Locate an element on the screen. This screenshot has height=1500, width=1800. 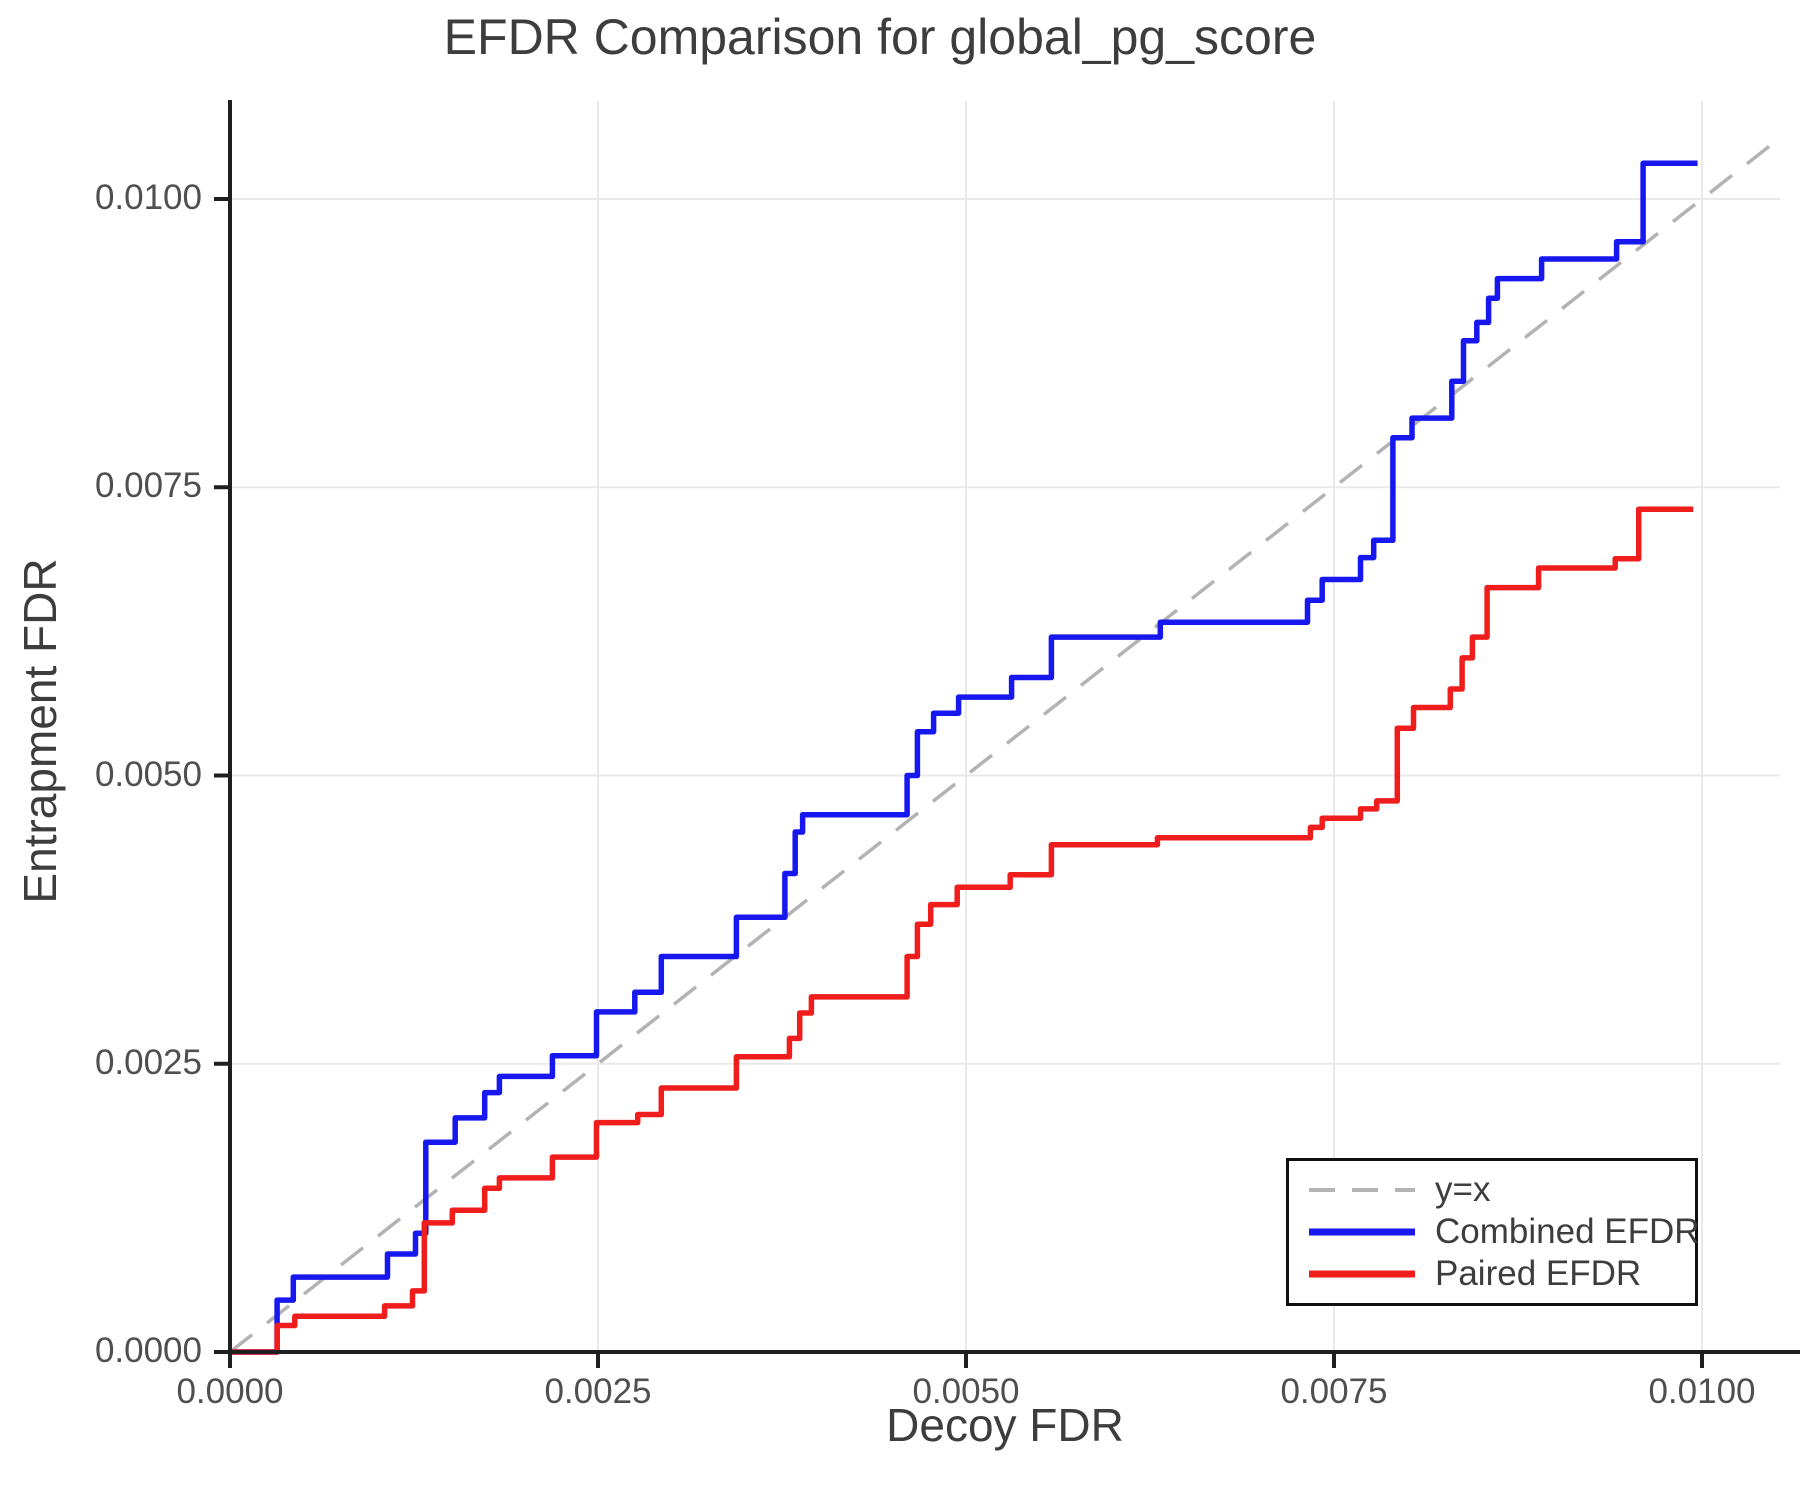
y-tick-label: 0.0100 is located at coordinates (148, 197).